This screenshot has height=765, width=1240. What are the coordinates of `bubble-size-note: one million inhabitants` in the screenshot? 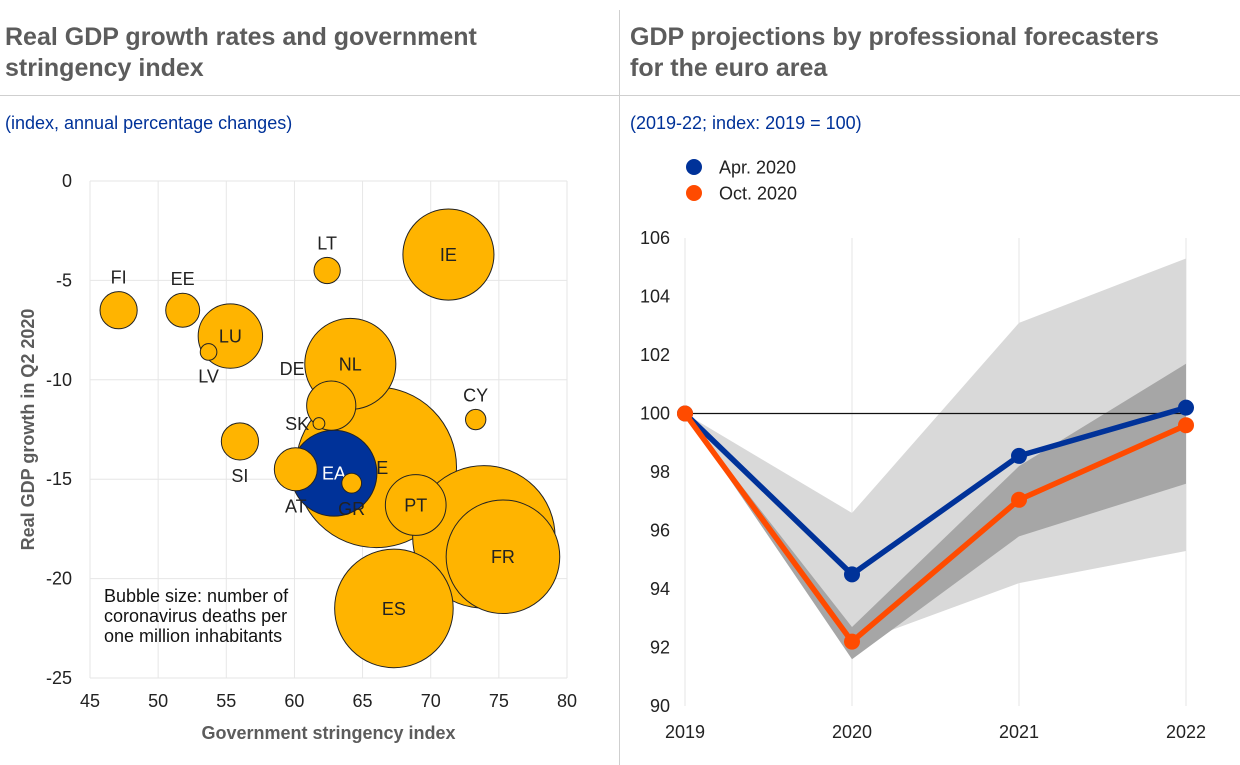 It's located at (193, 636).